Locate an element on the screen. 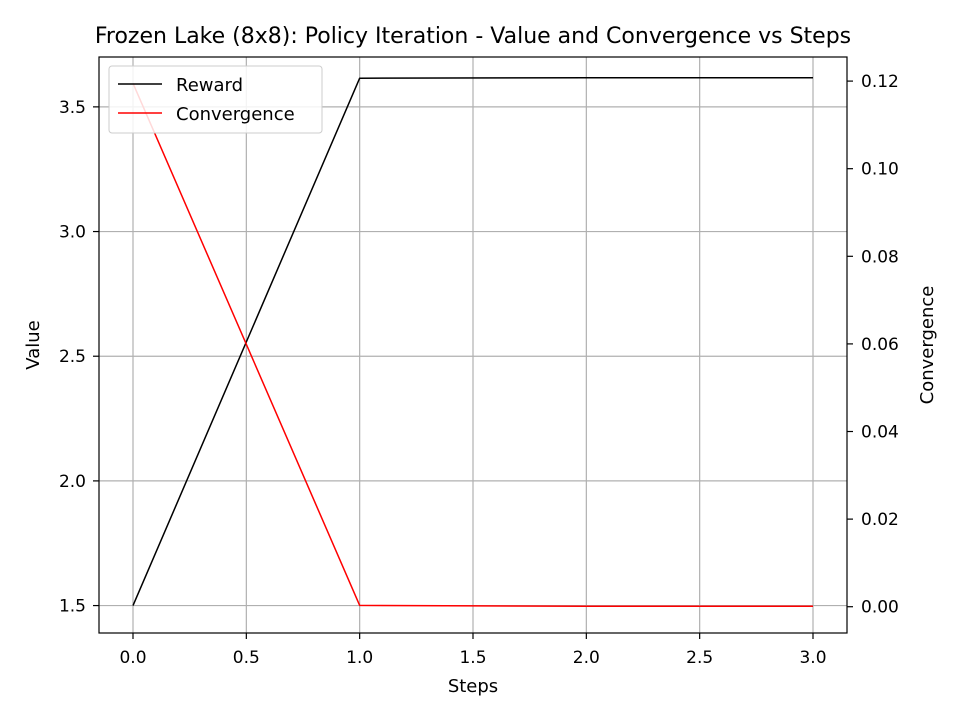 The image size is (960, 720). x-tick-label: 2.5 is located at coordinates (699, 658).